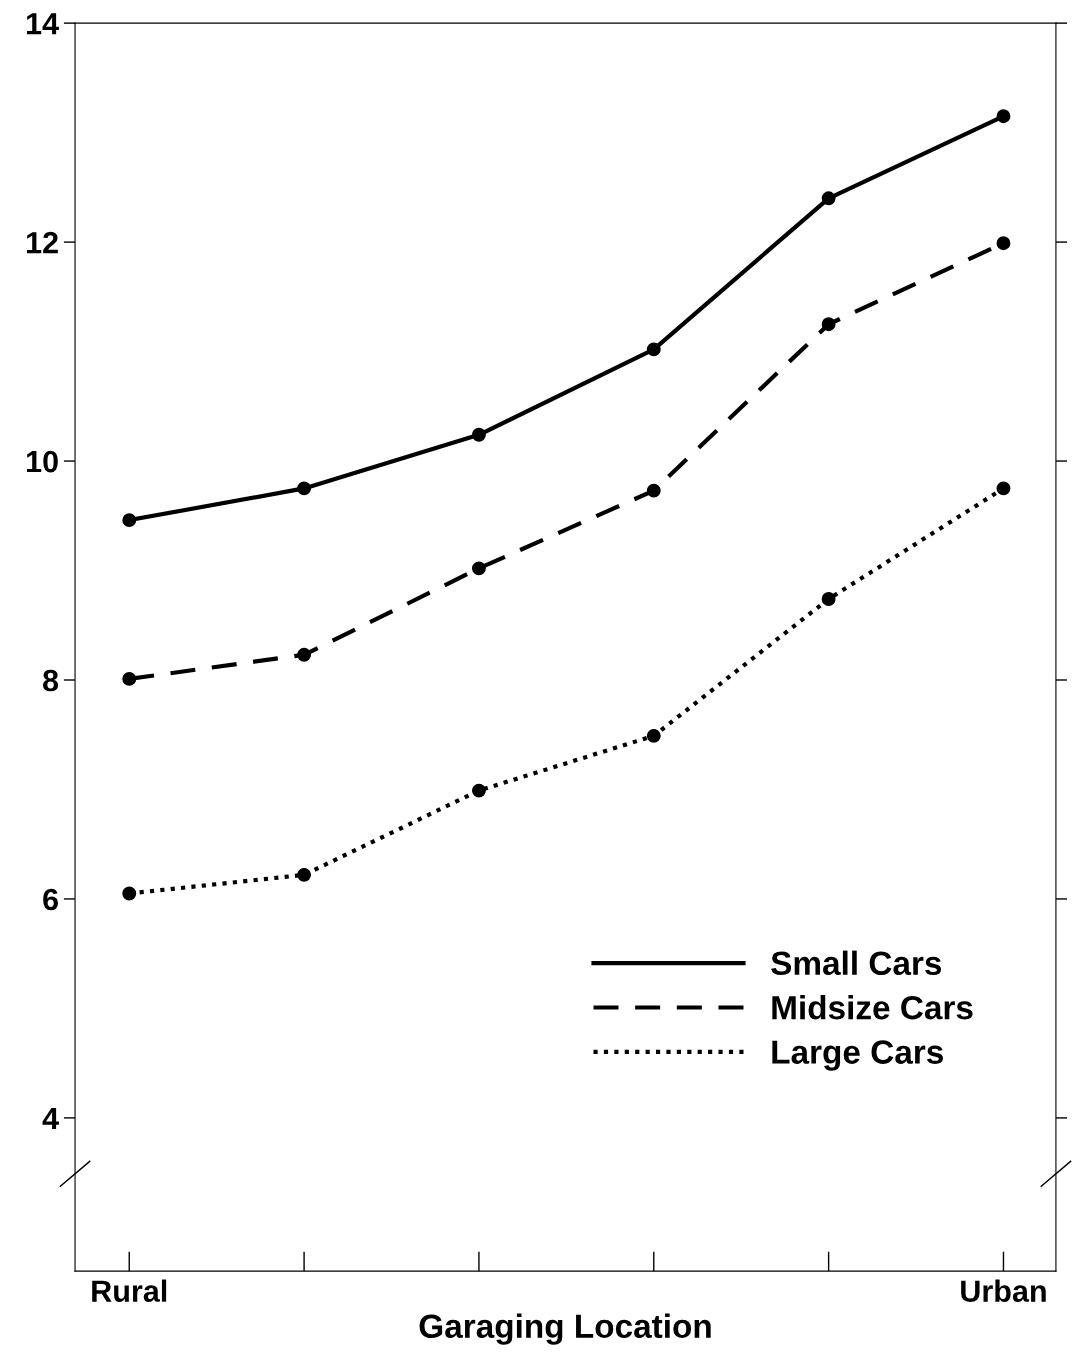 The width and height of the screenshot is (1072, 1361). Describe the element at coordinates (857, 1055) in the screenshot. I see `legend-label: Large Cars` at that location.